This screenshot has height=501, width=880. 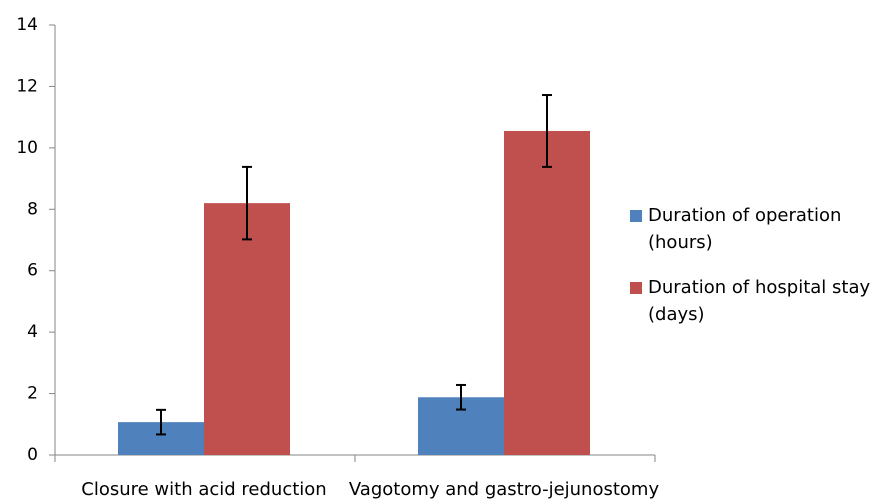 I want to click on y-tick-label: 0, so click(x=32, y=455).